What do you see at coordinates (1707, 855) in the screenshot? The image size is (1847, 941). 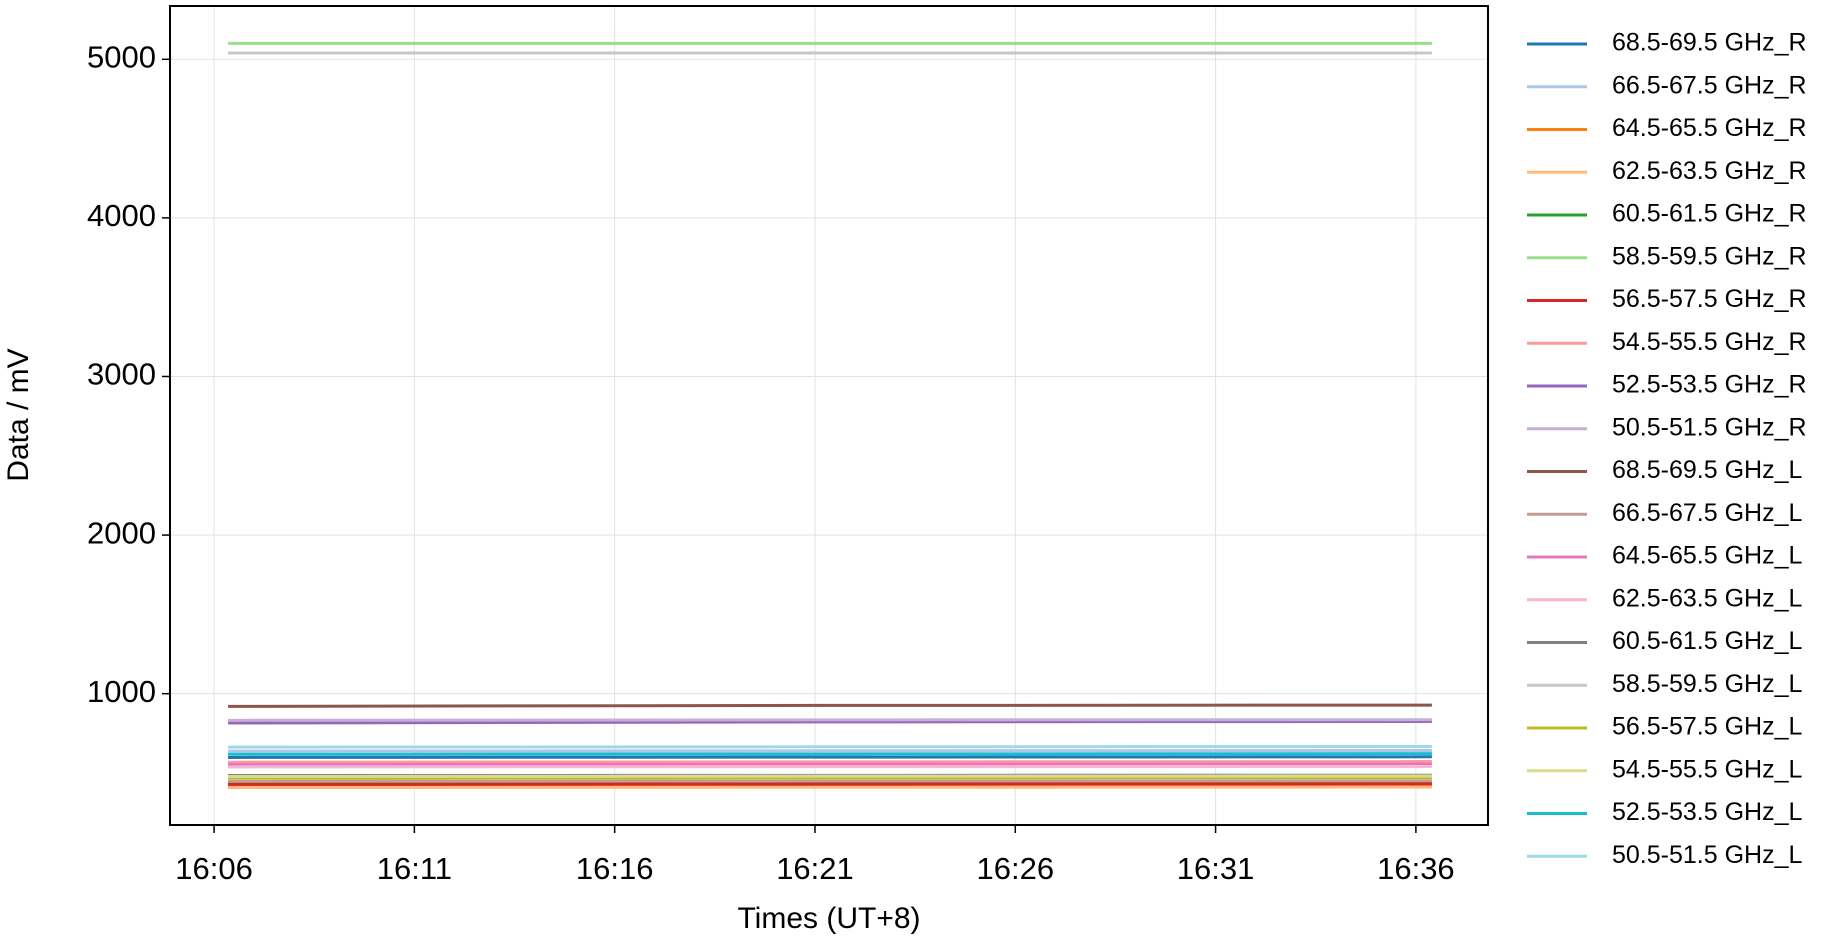 I see `legend-label: 50.5-51.5 GHz_L` at bounding box center [1707, 855].